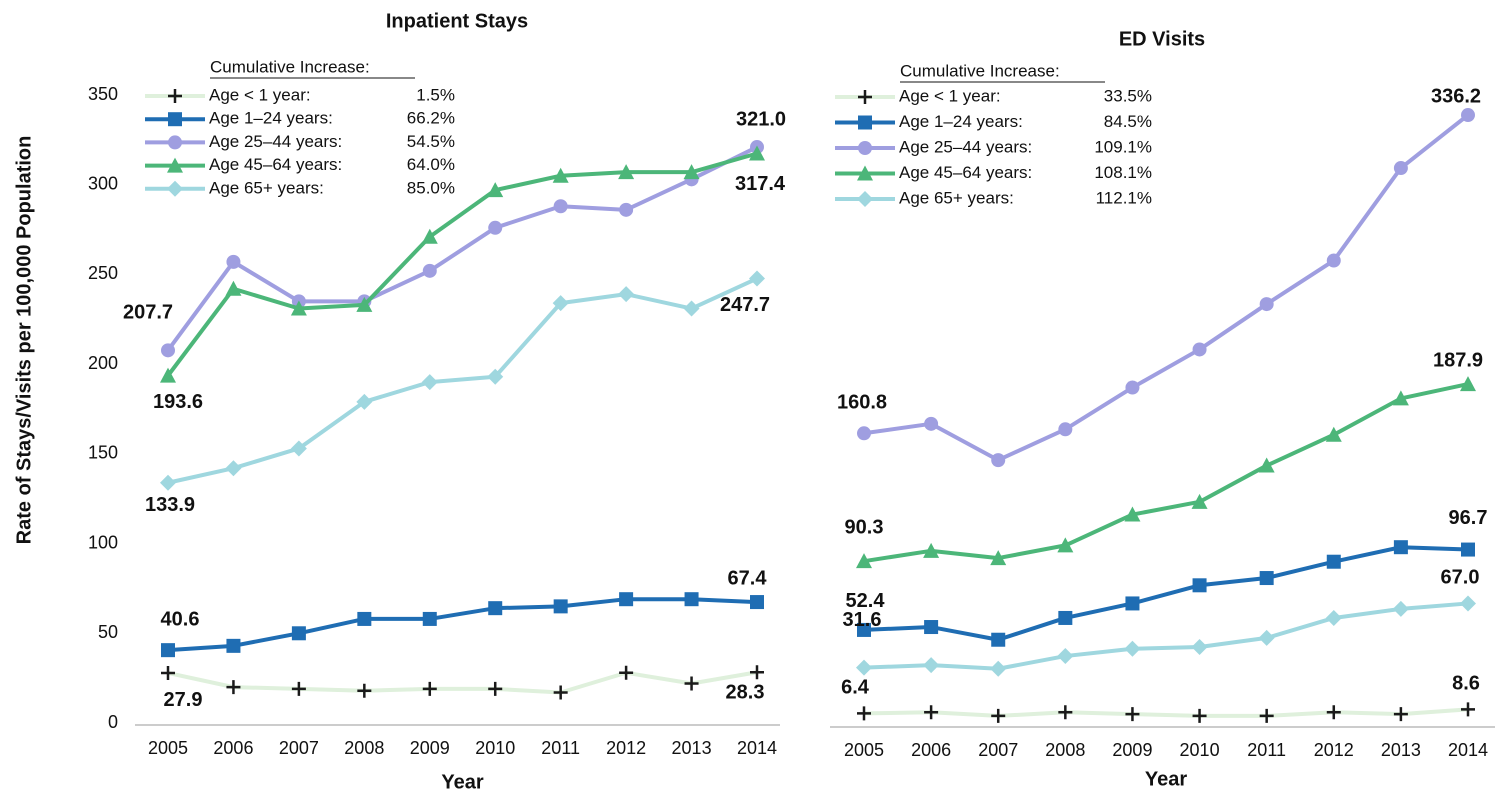 This screenshot has width=1499, height=799. What do you see at coordinates (961, 121) in the screenshot?
I see `legend-label: Age 1–24 years:` at bounding box center [961, 121].